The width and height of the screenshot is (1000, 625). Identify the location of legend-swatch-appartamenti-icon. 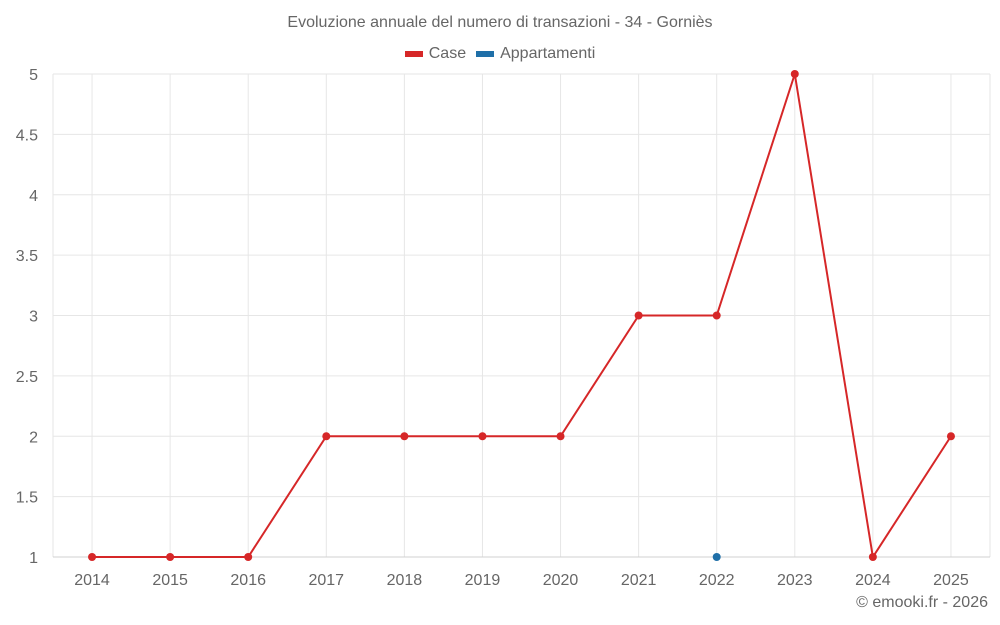
(485, 54).